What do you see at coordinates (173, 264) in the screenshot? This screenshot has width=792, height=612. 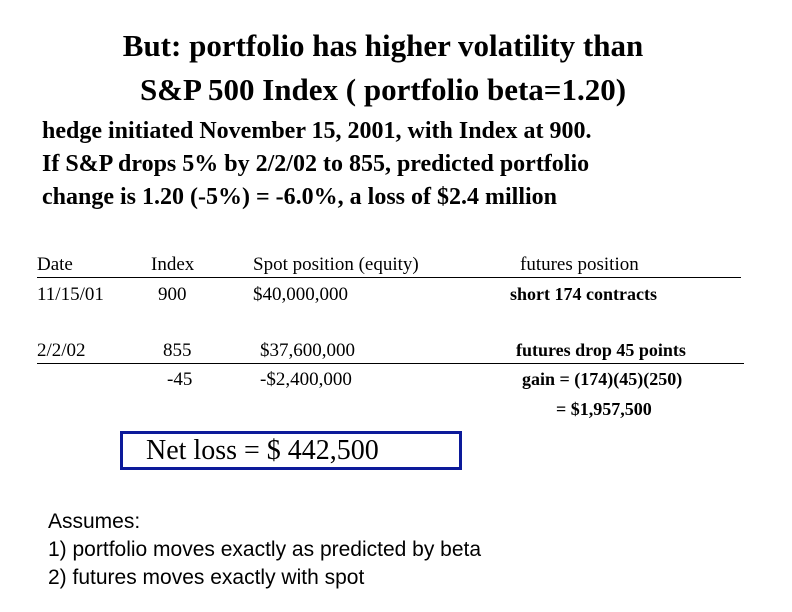 I see `header-index: Index` at bounding box center [173, 264].